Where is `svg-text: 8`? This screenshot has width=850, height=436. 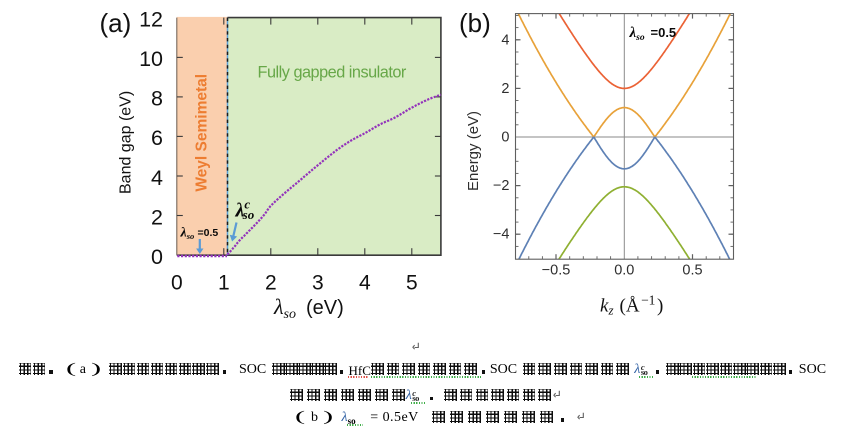 svg-text: 8 is located at coordinates (157, 99).